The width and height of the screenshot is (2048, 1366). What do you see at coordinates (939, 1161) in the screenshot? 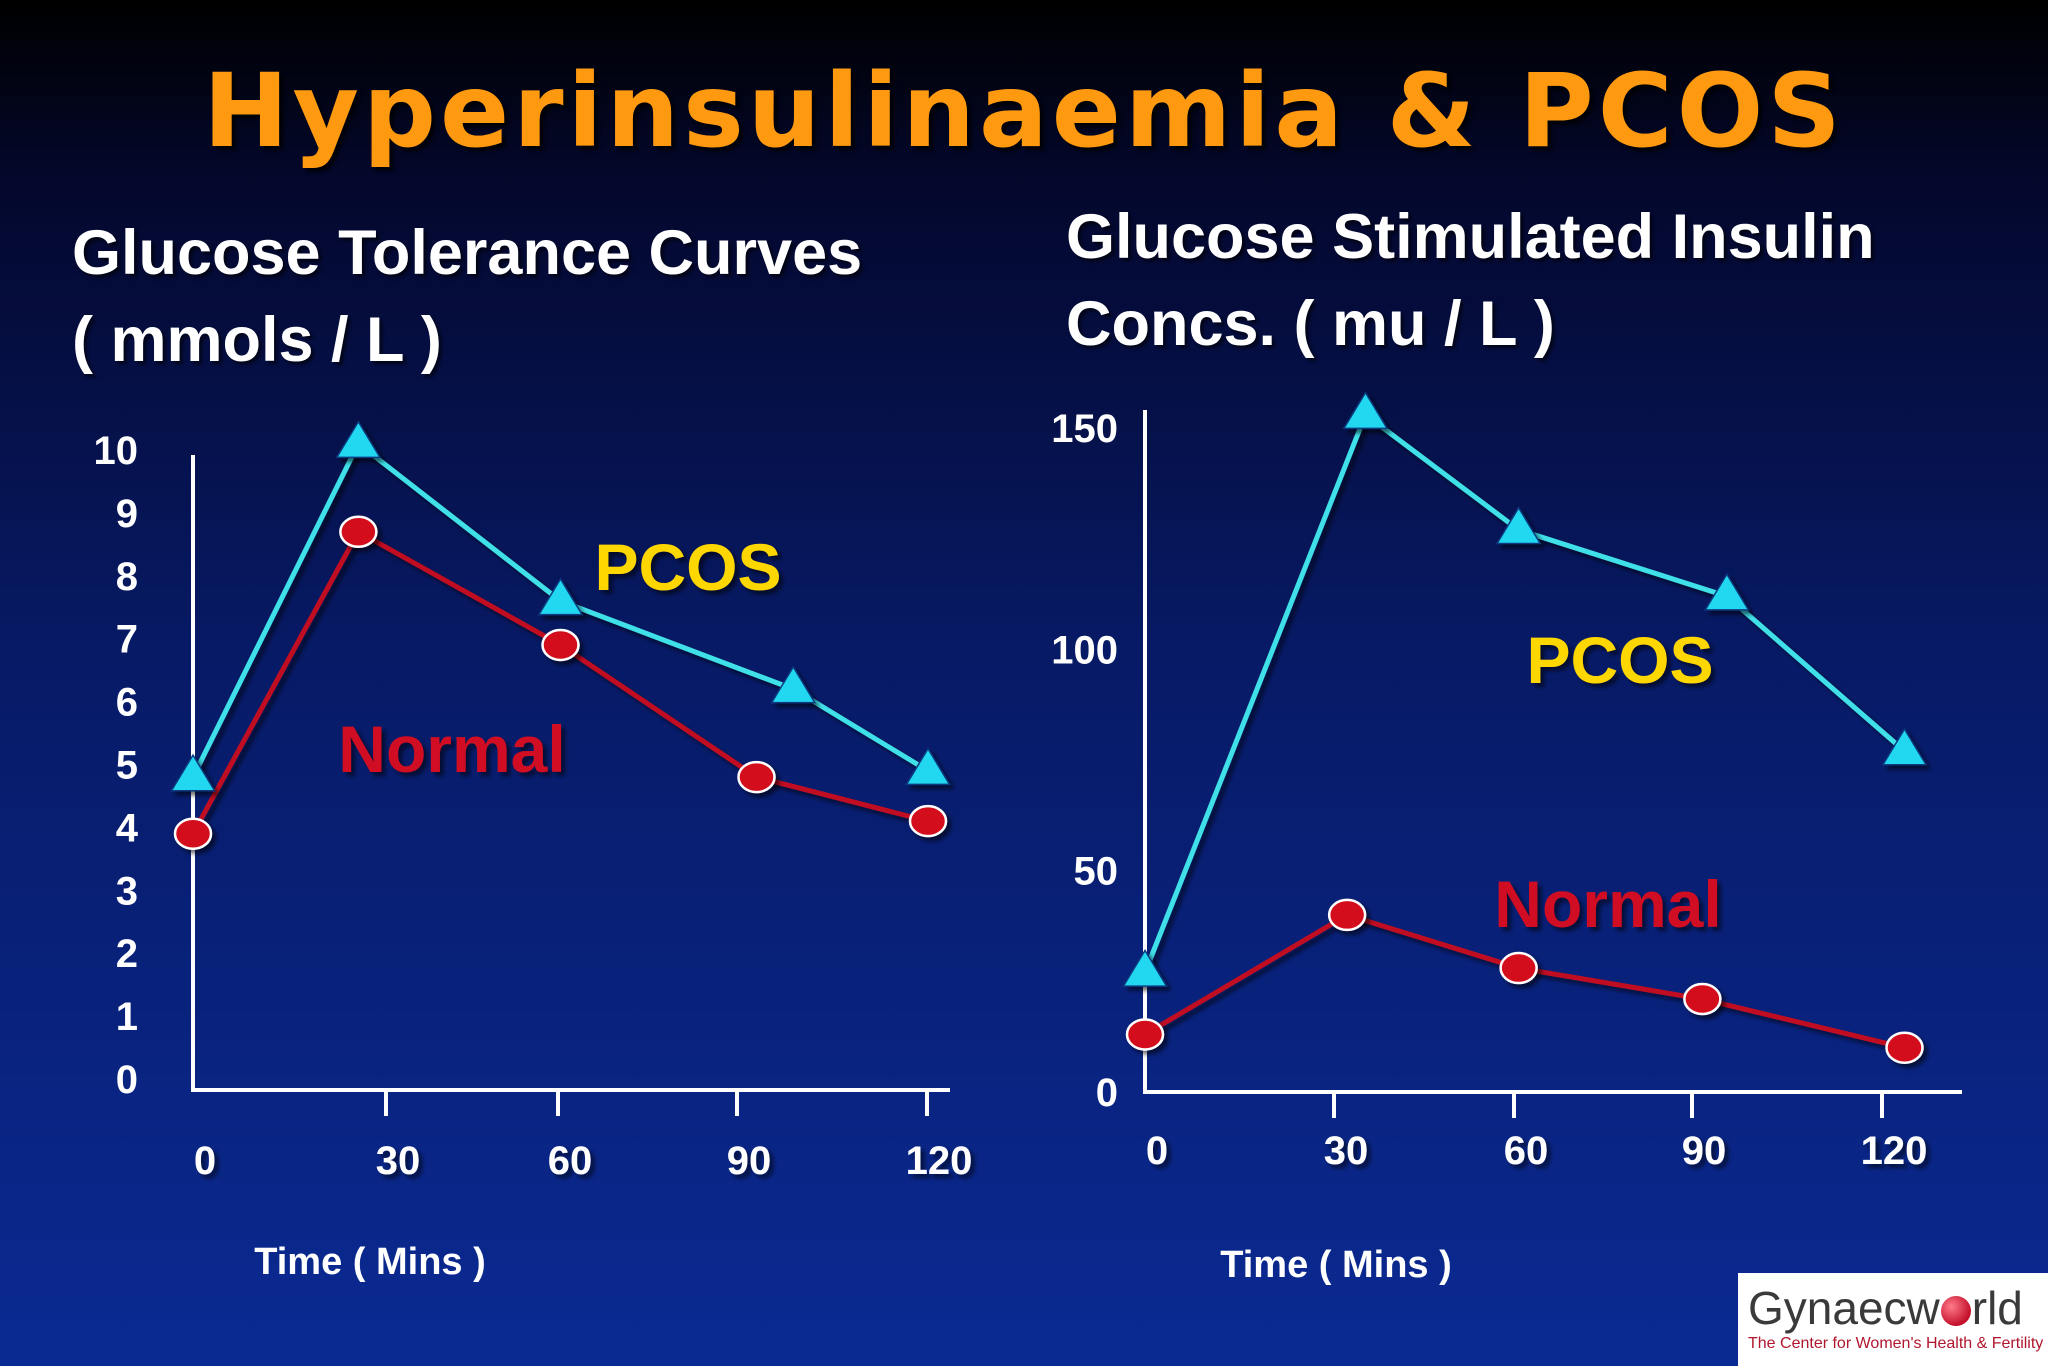
I see `glucose-x-tick-label: 120` at bounding box center [939, 1161].